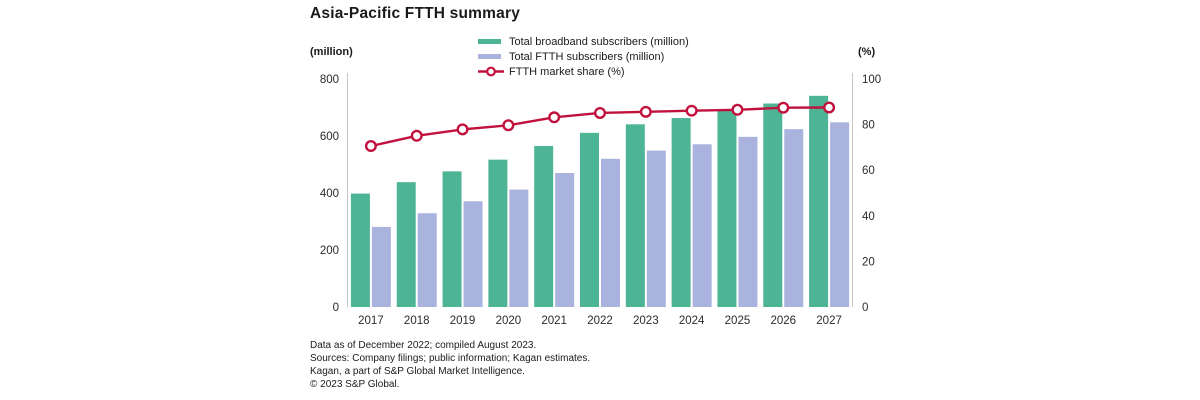 The image size is (1200, 400). I want to click on line-marker-icon, so click(491, 71).